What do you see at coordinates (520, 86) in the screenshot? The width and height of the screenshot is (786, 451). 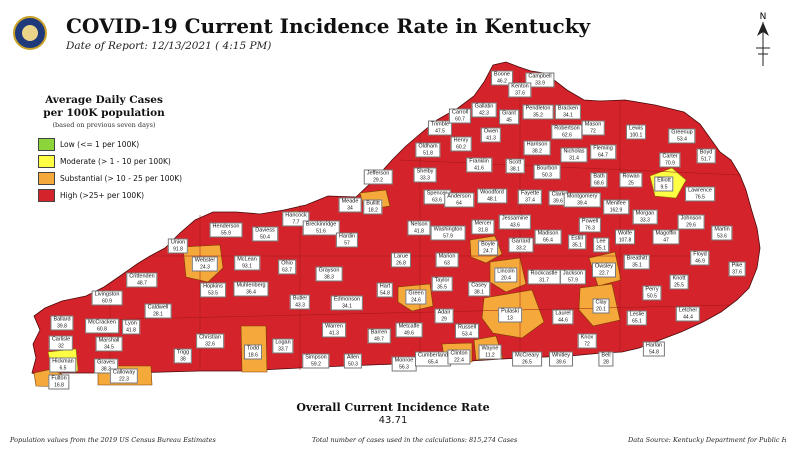 I see `county-name: Kenton` at bounding box center [520, 86].